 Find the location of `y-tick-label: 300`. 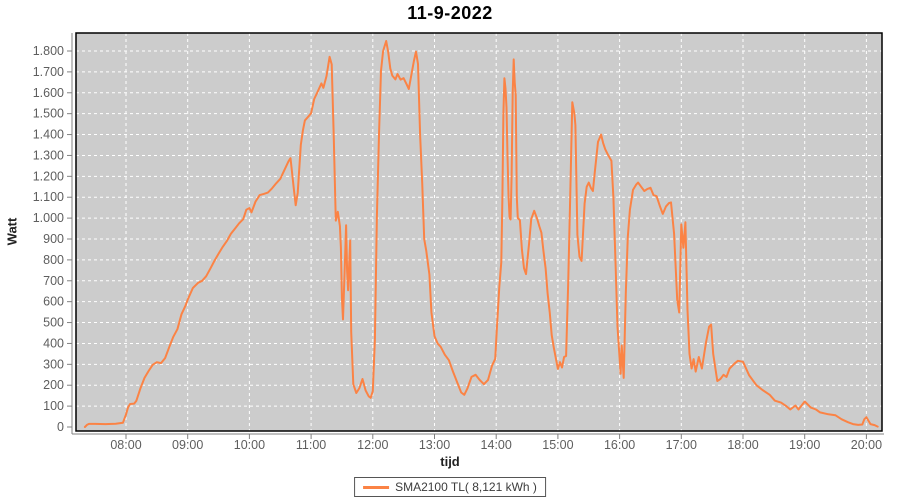

y-tick-label: 300 is located at coordinates (53, 364).